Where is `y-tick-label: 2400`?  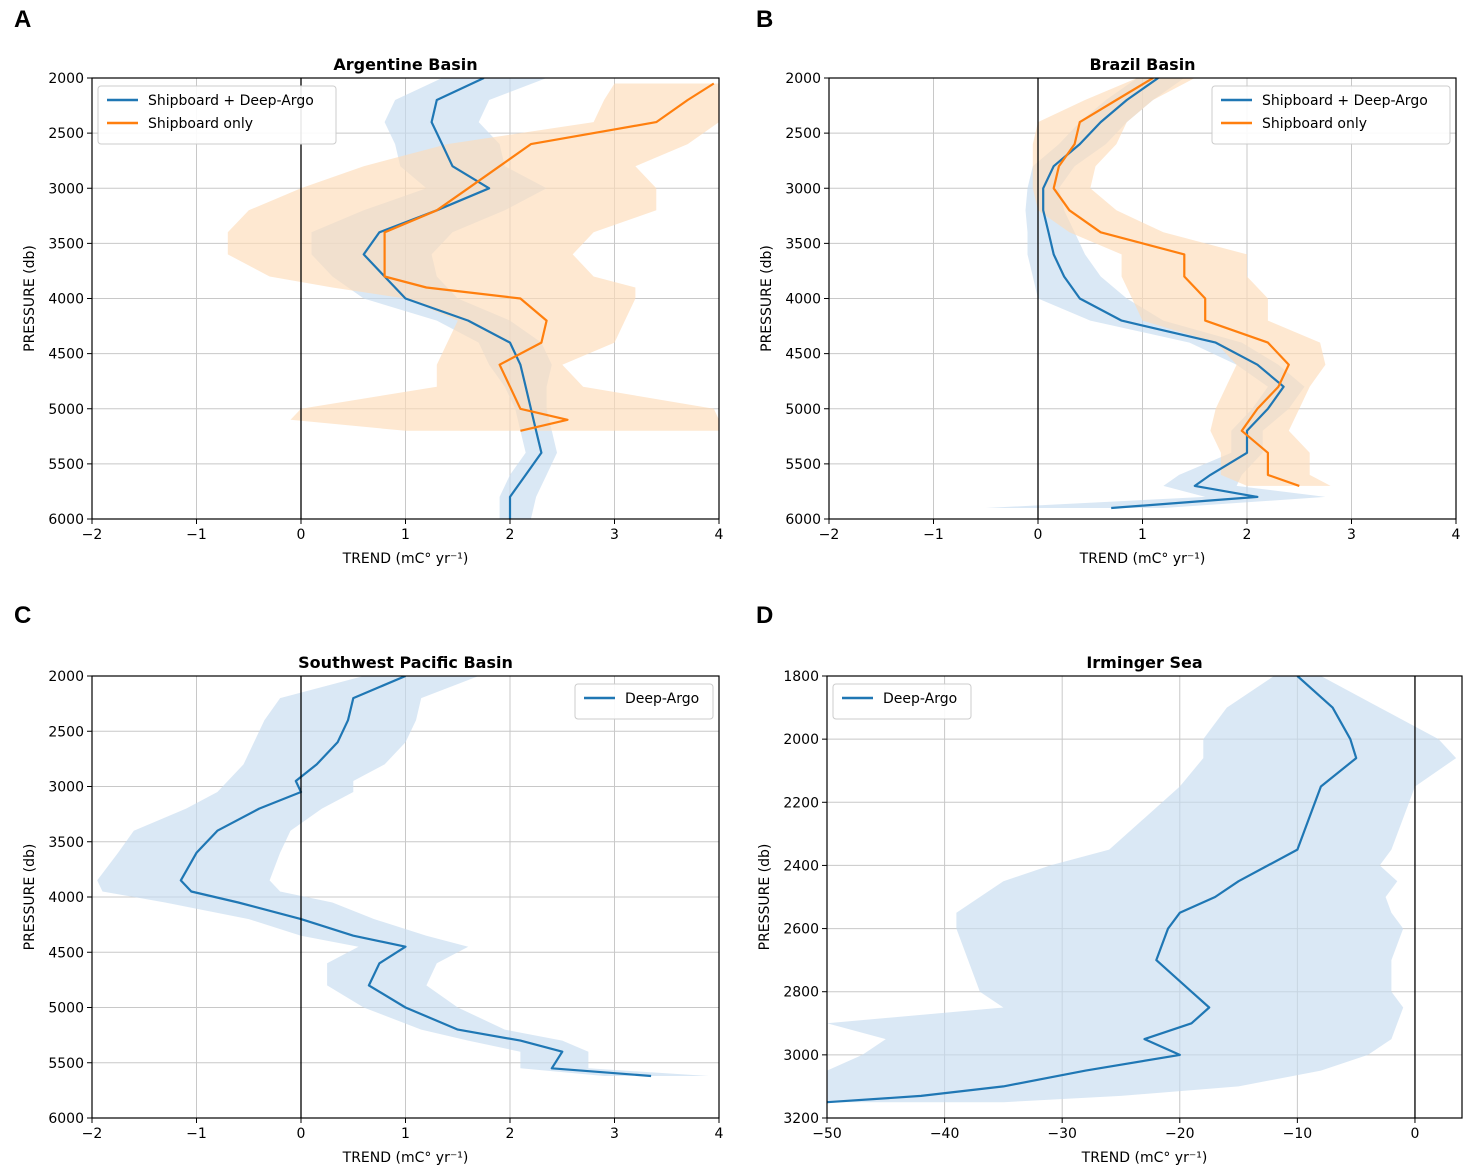
y-tick-label: 2400 is located at coordinates (801, 866).